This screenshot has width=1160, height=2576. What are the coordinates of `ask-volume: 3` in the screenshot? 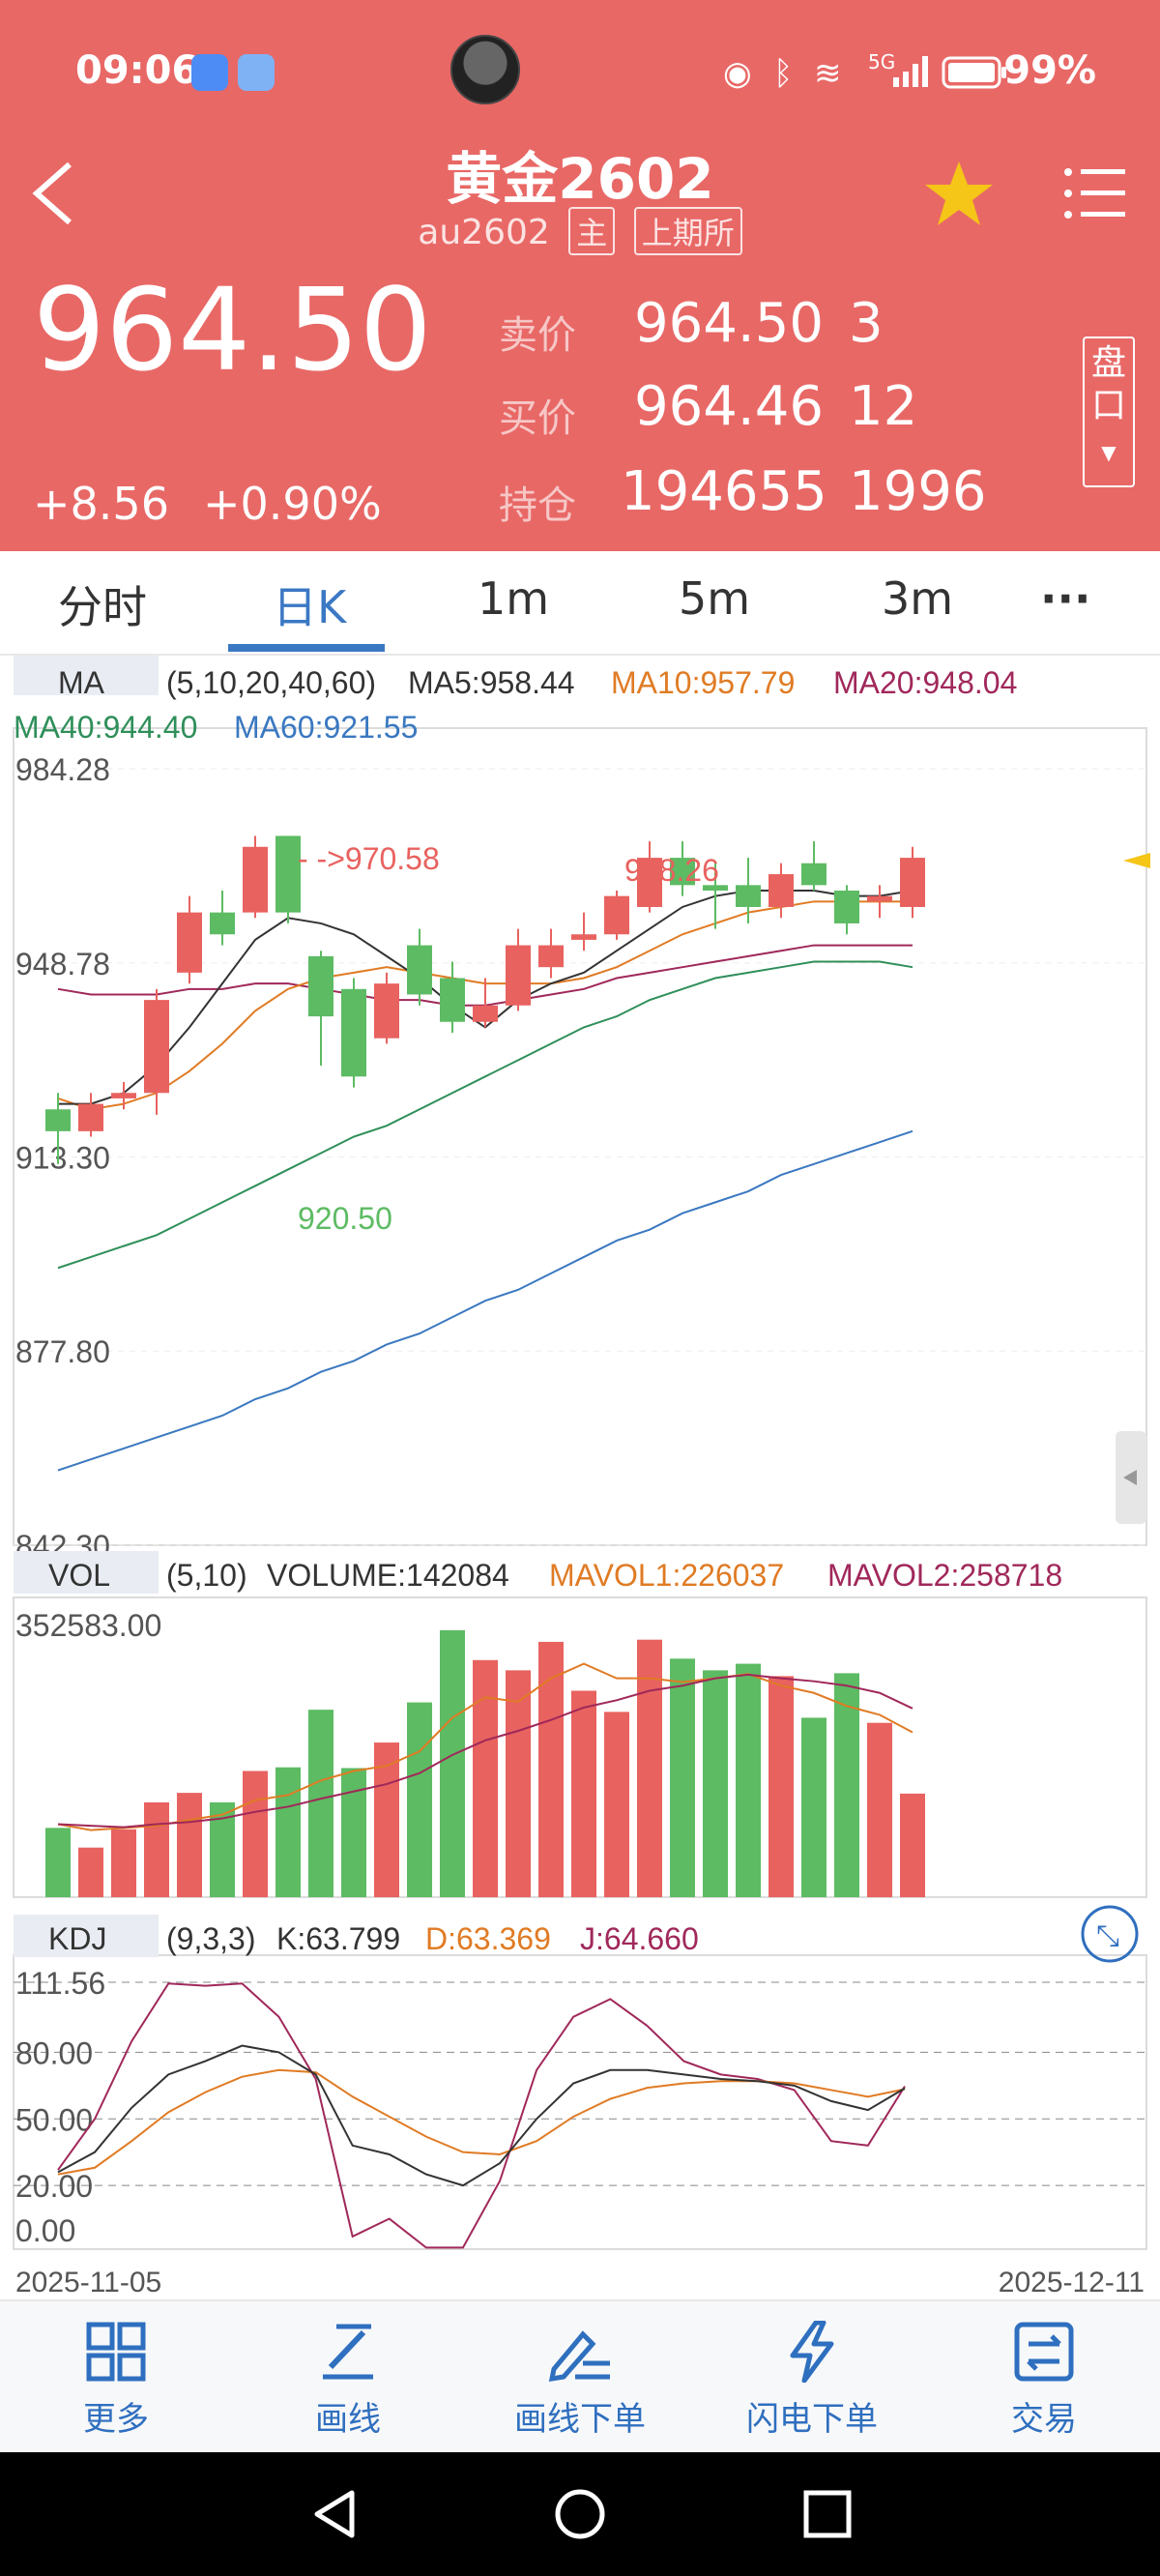 It's located at (867, 323).